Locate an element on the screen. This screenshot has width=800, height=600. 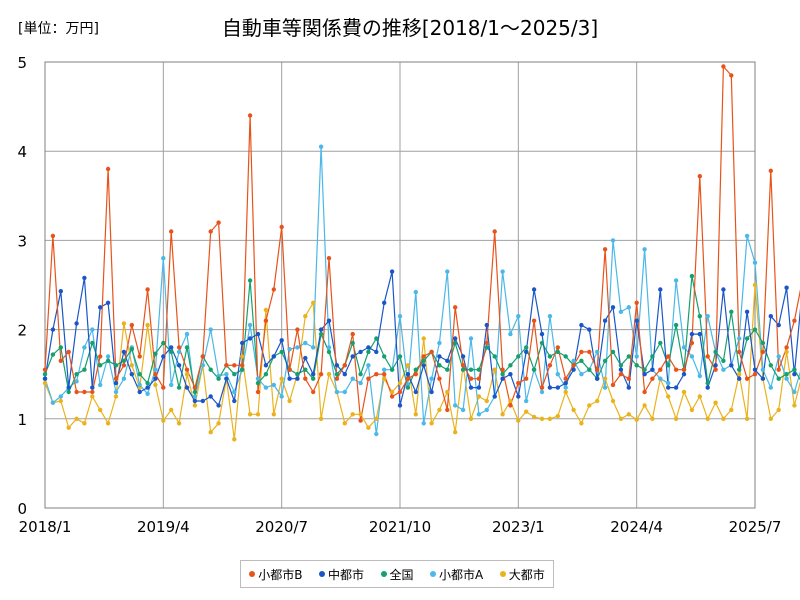
y-tick-label: 0 is located at coordinates (22, 509).